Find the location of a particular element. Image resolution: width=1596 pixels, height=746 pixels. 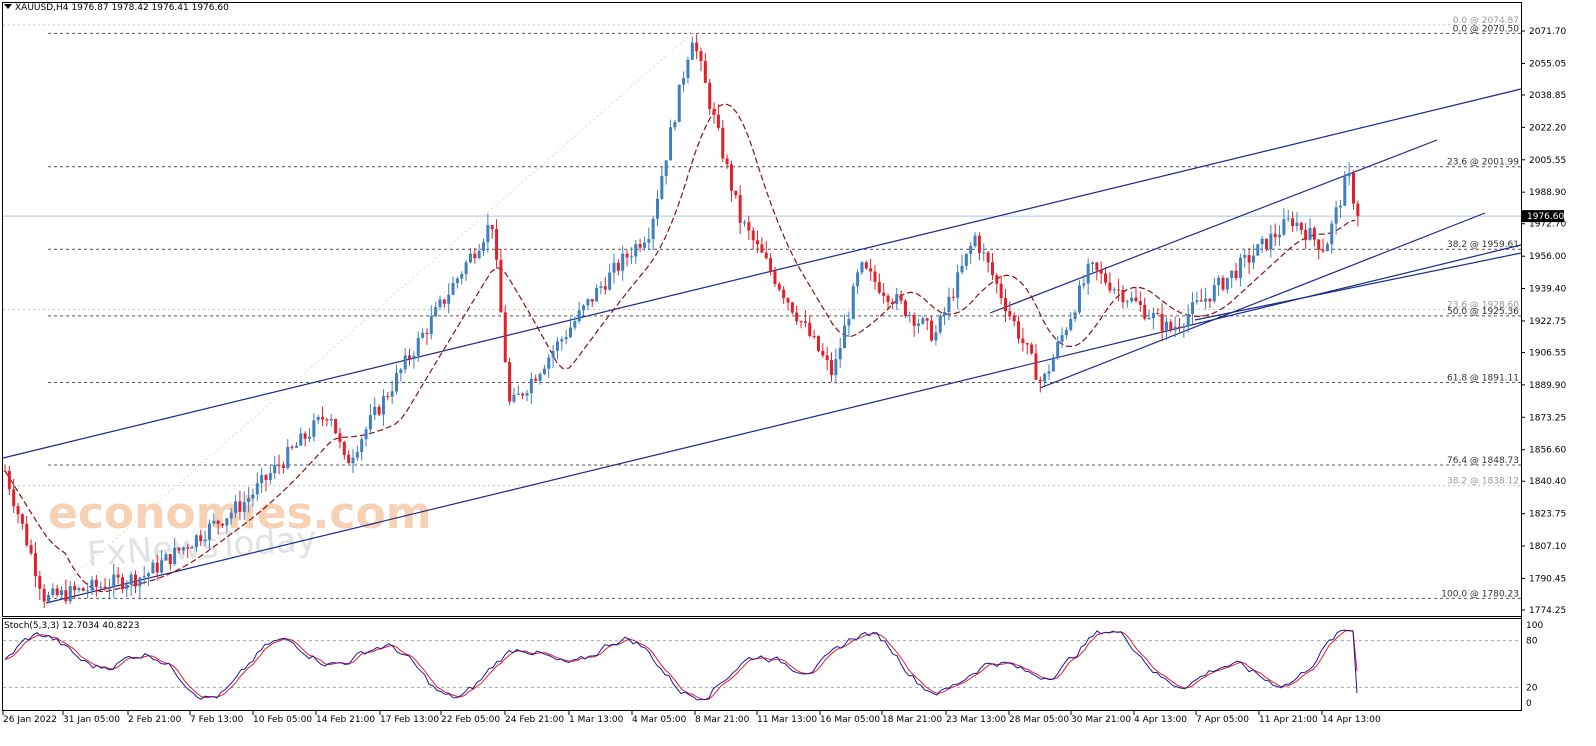

time-axis-label: 23 Mar 13:00 is located at coordinates (976, 720).